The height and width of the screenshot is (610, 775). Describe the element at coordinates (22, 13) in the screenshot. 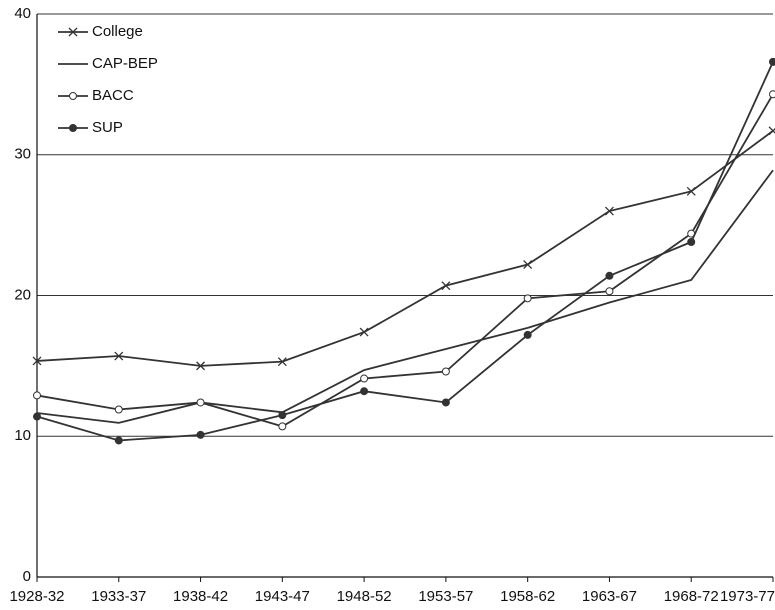

I see `y-tick-label: 40` at that location.